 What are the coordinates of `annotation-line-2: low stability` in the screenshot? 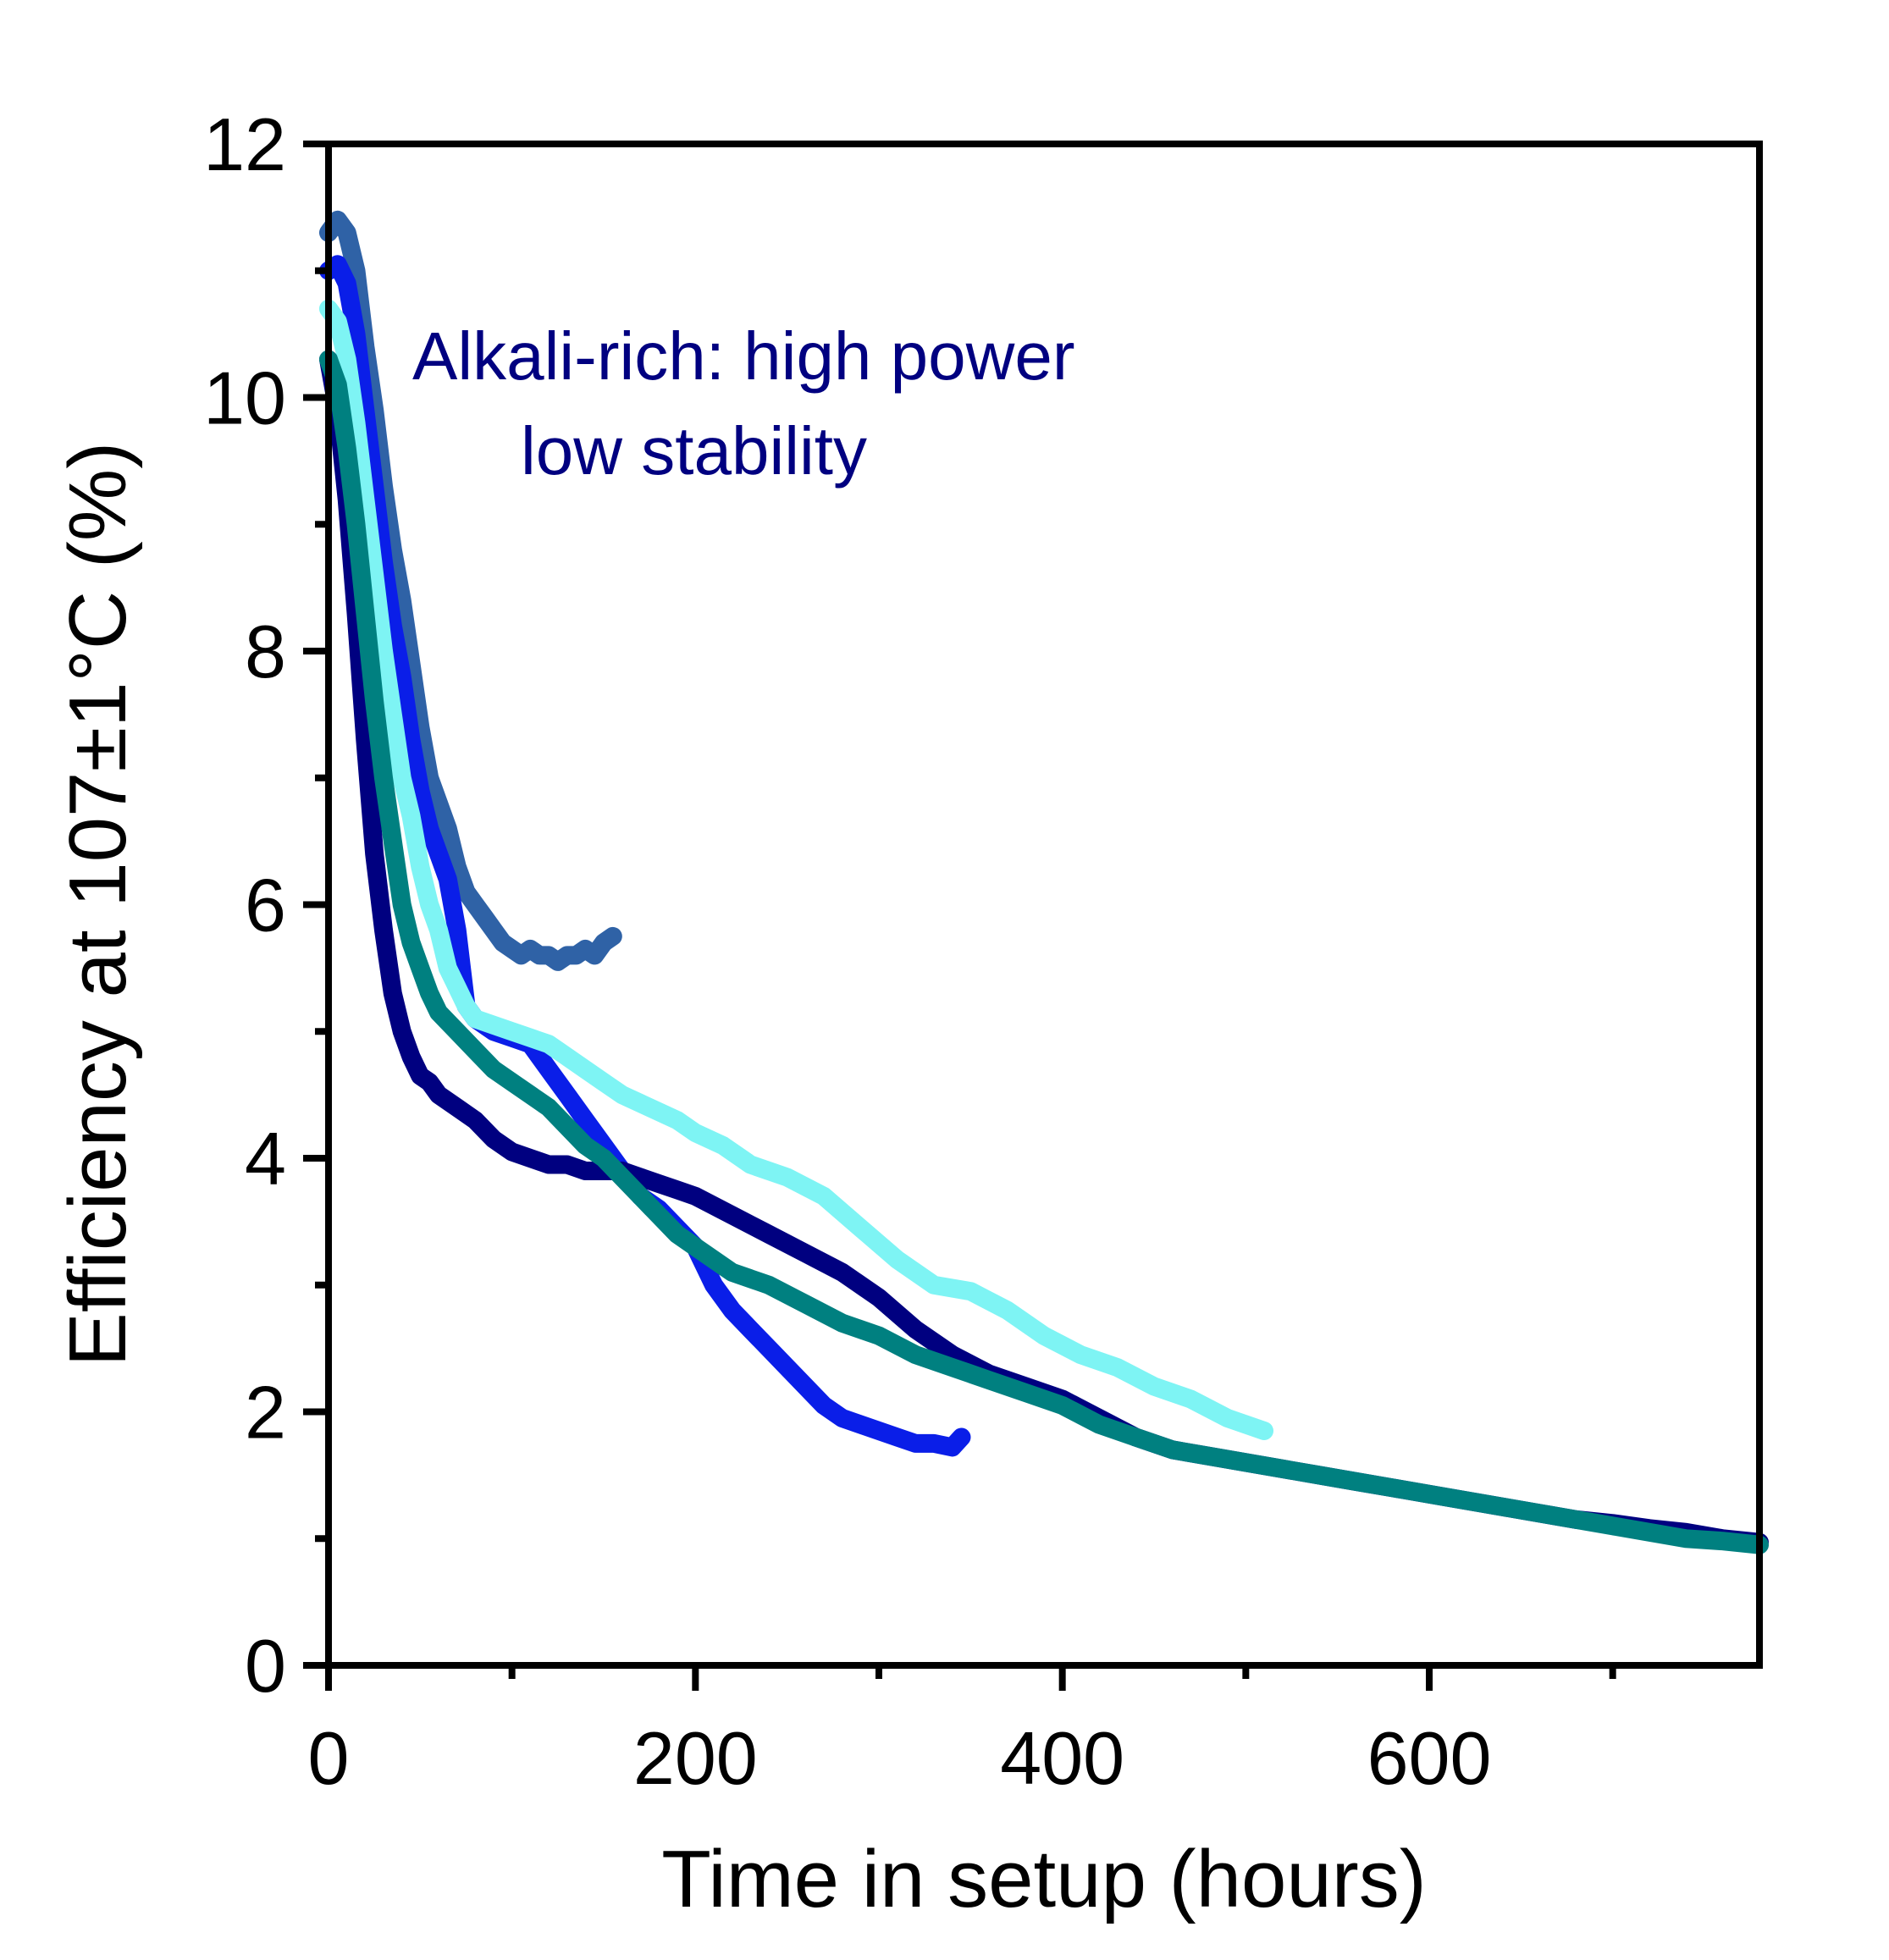 It's located at (694, 451).